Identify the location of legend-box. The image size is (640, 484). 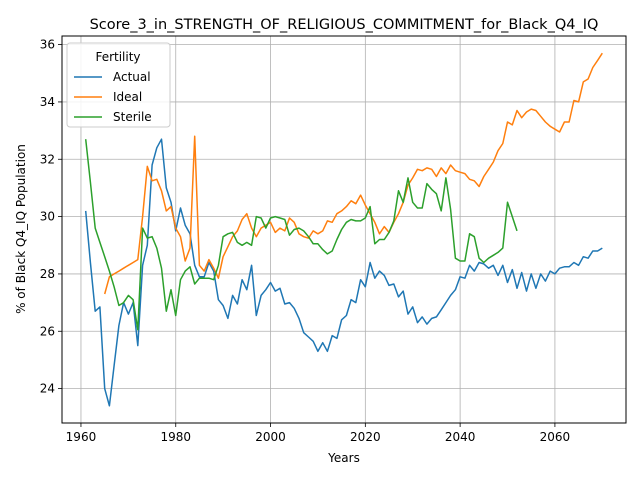
(118, 85).